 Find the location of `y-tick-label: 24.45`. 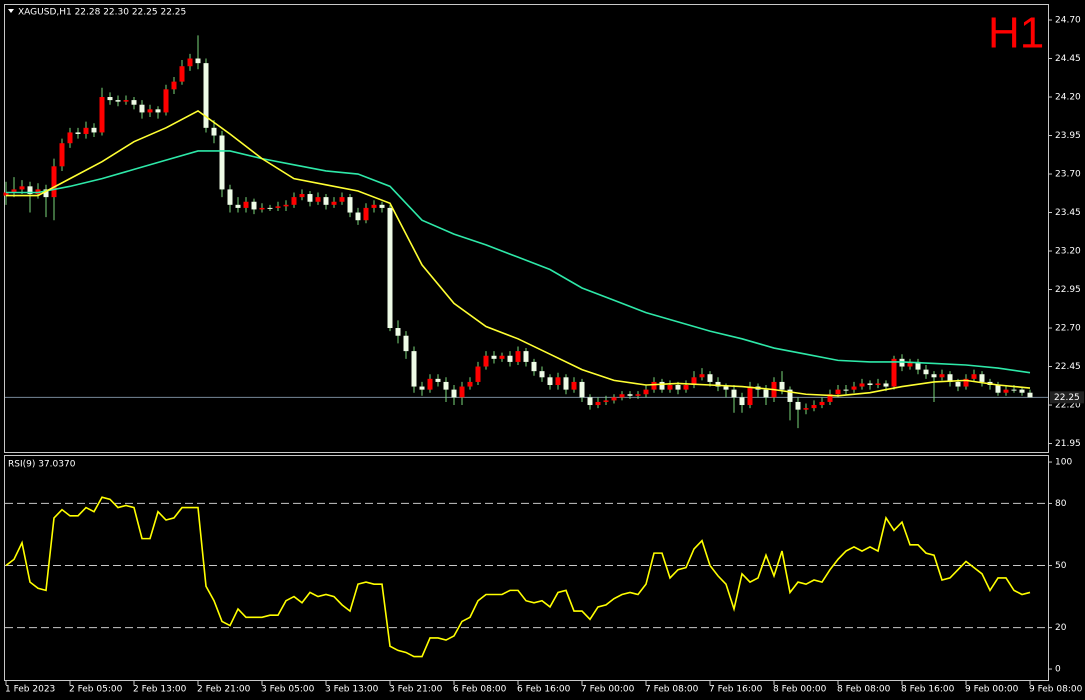

y-tick-label: 24.45 is located at coordinates (1068, 59).